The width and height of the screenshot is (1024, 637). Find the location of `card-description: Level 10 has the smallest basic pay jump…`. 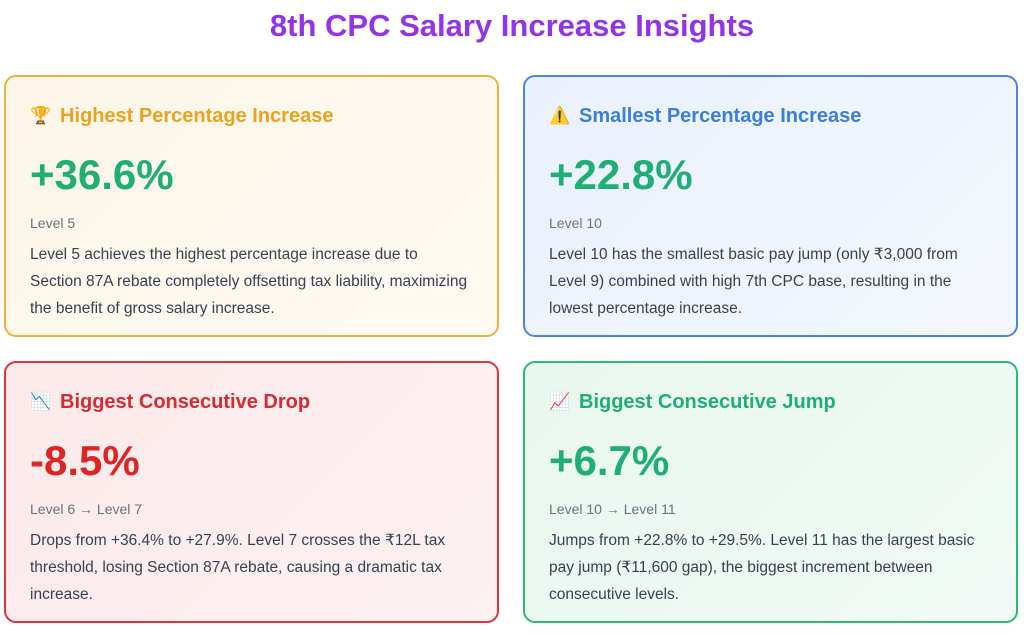

card-description: Level 10 has the smallest basic pay jump… is located at coordinates (753, 281).